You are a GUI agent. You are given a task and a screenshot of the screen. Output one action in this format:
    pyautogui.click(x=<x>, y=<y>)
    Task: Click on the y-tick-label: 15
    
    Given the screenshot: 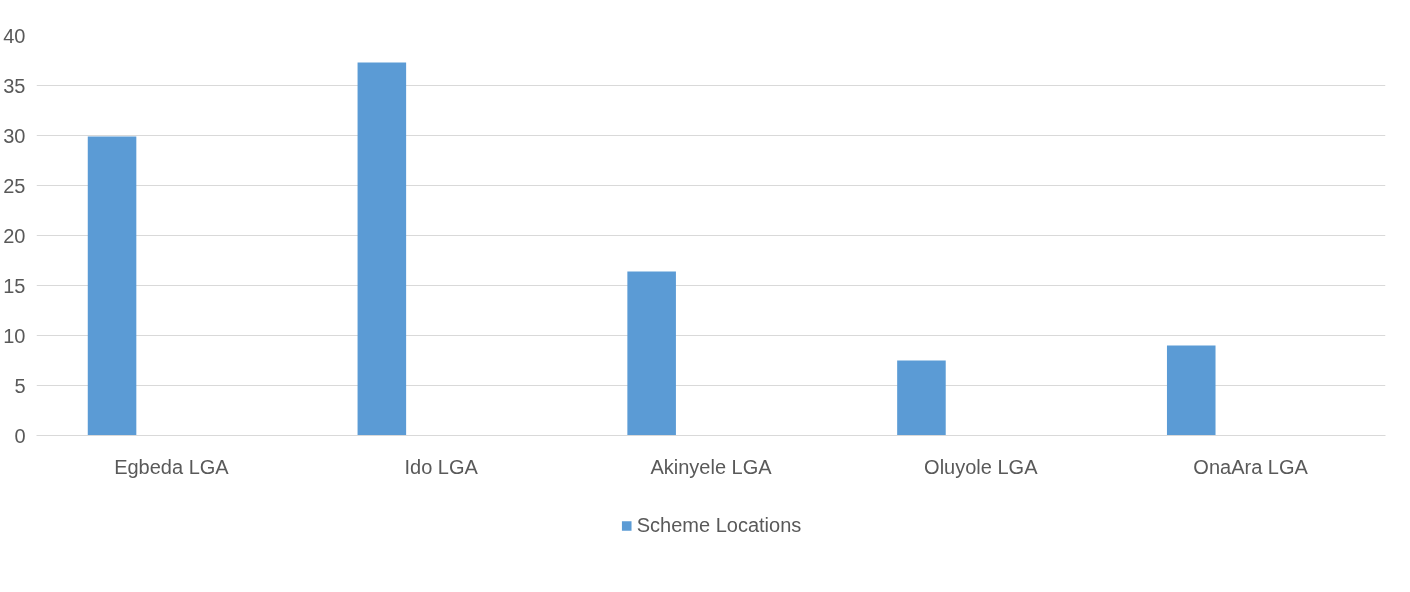 What is the action you would take?
    pyautogui.click(x=14, y=285)
    